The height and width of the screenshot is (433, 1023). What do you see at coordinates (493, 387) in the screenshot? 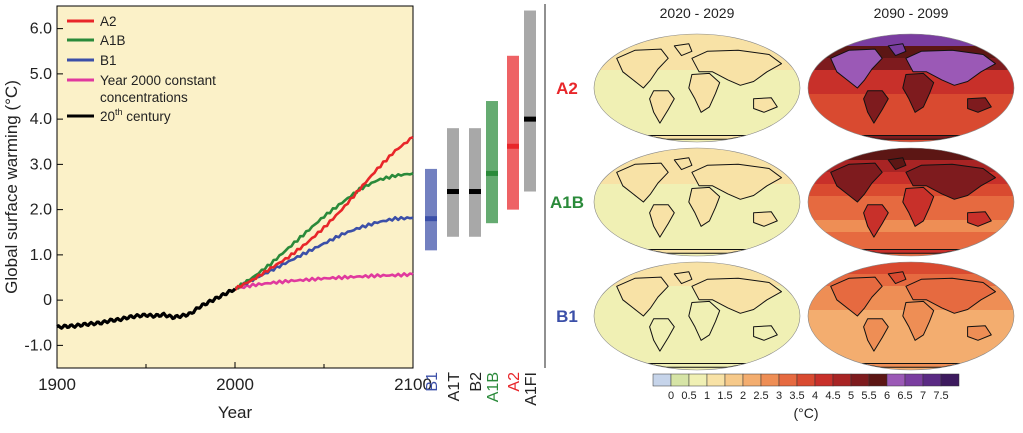
I see `range-label-a1b: A1B` at bounding box center [493, 387].